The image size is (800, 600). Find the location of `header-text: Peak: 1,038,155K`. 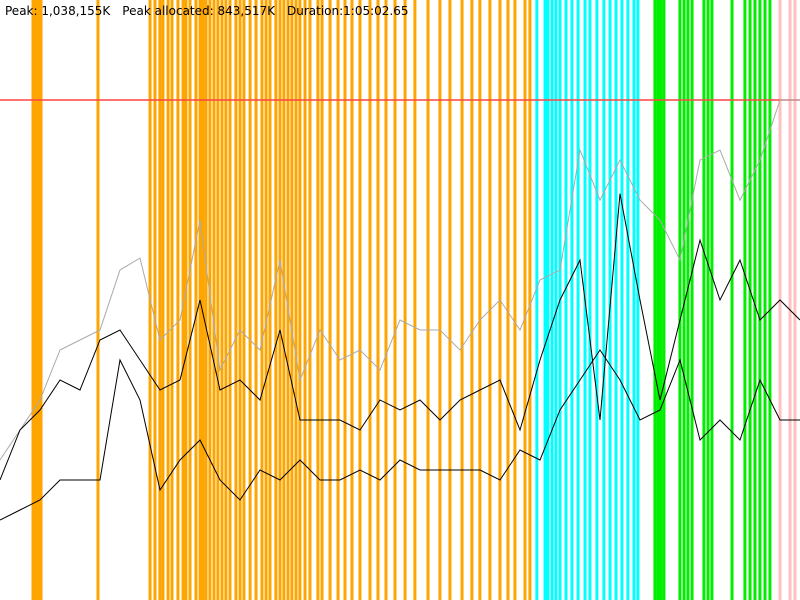

header-text: Peak: 1,038,155K is located at coordinates (58, 11).